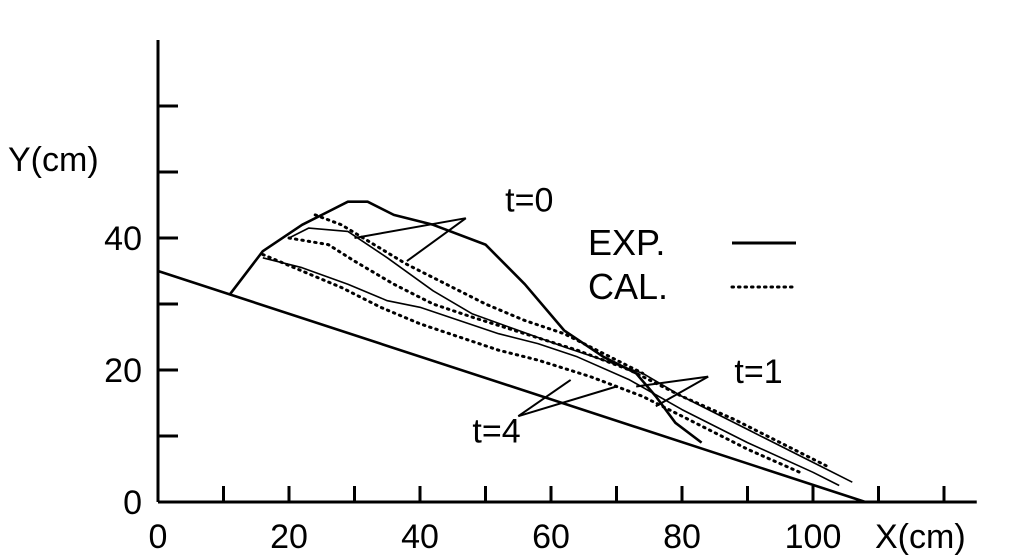 This screenshot has width=1015, height=559. What do you see at coordinates (626, 242) in the screenshot?
I see `legend-label-solid: EXP.` at bounding box center [626, 242].